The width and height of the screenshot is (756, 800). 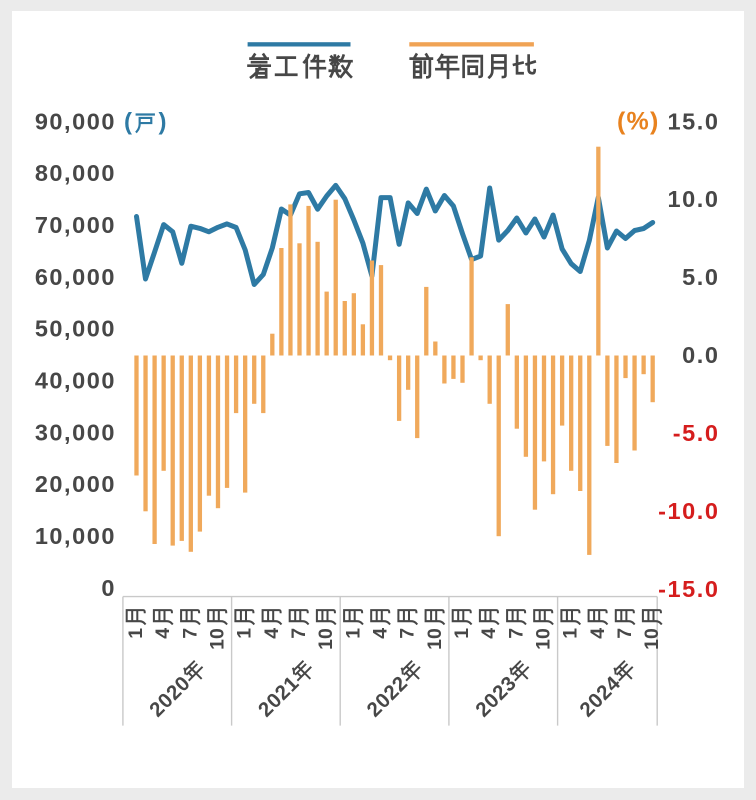 I want to click on svg-text: 40,000, so click(x=75, y=381).